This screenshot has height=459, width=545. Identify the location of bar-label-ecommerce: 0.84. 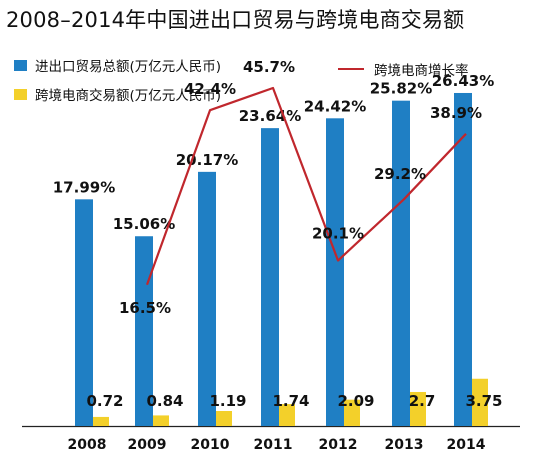
(164, 401).